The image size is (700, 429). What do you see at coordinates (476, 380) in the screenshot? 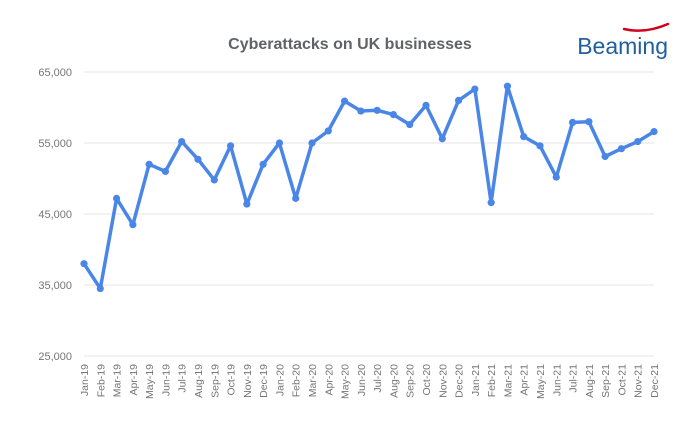
I see `x-tick-label: Jan-21` at bounding box center [476, 380].